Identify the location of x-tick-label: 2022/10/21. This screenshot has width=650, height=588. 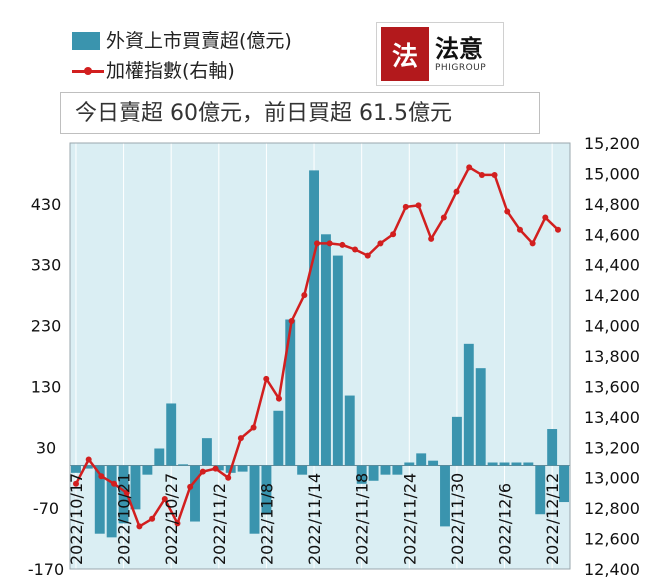
(124, 519).